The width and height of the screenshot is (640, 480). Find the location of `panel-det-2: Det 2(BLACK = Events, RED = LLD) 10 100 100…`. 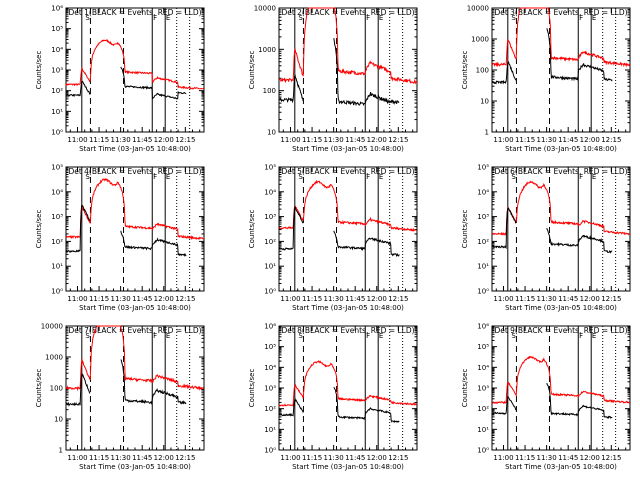

panel-det-2: Det 2(BLACK = Events, RED = LLD) 10 100 100… is located at coordinates (333, 79).